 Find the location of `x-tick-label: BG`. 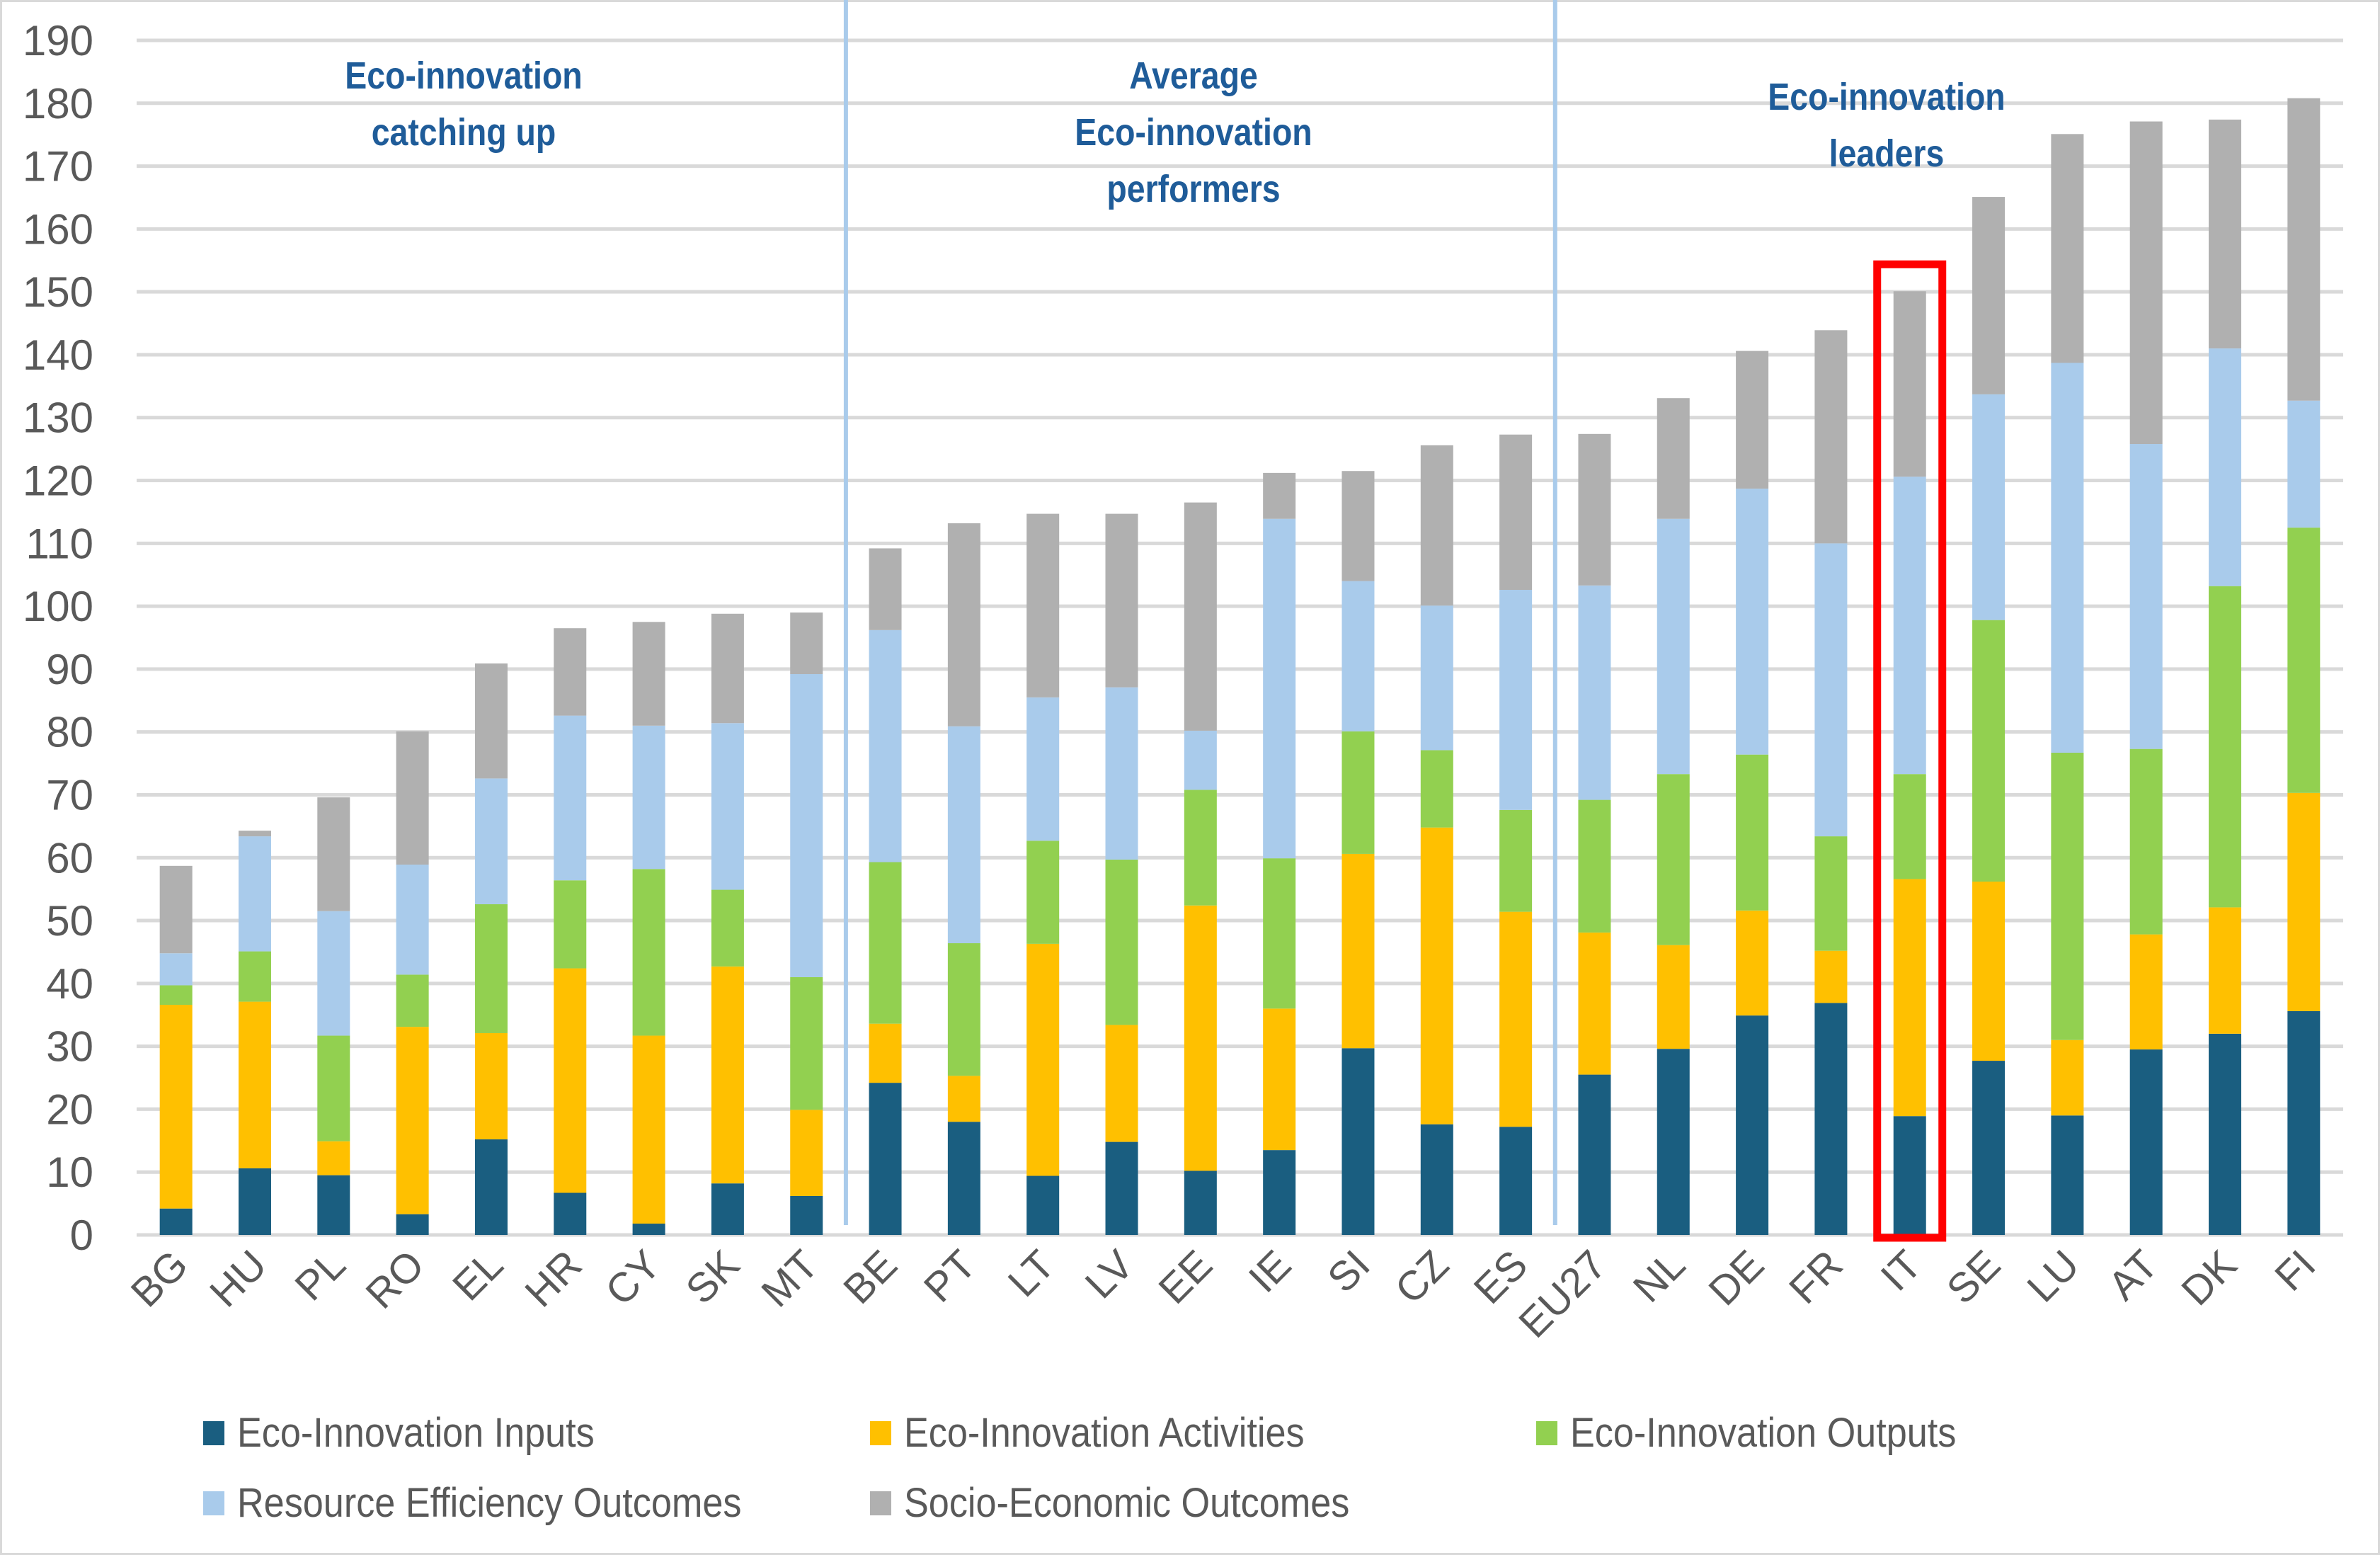

x-tick-label: BG is located at coordinates (160, 1278).